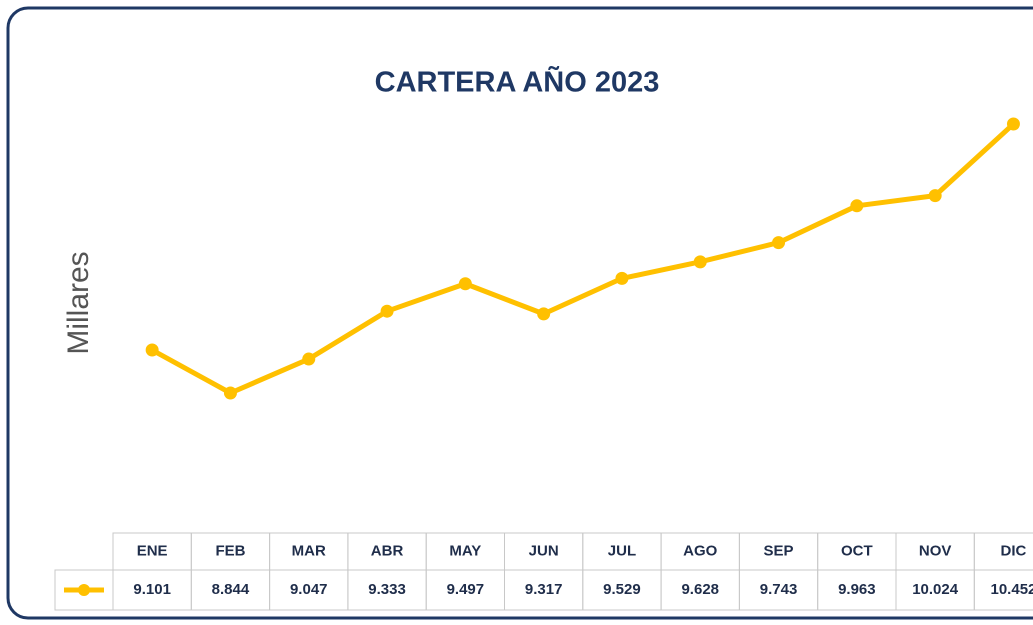 This screenshot has height=625, width=1033. I want to click on data-label: 10.024, so click(935, 589).